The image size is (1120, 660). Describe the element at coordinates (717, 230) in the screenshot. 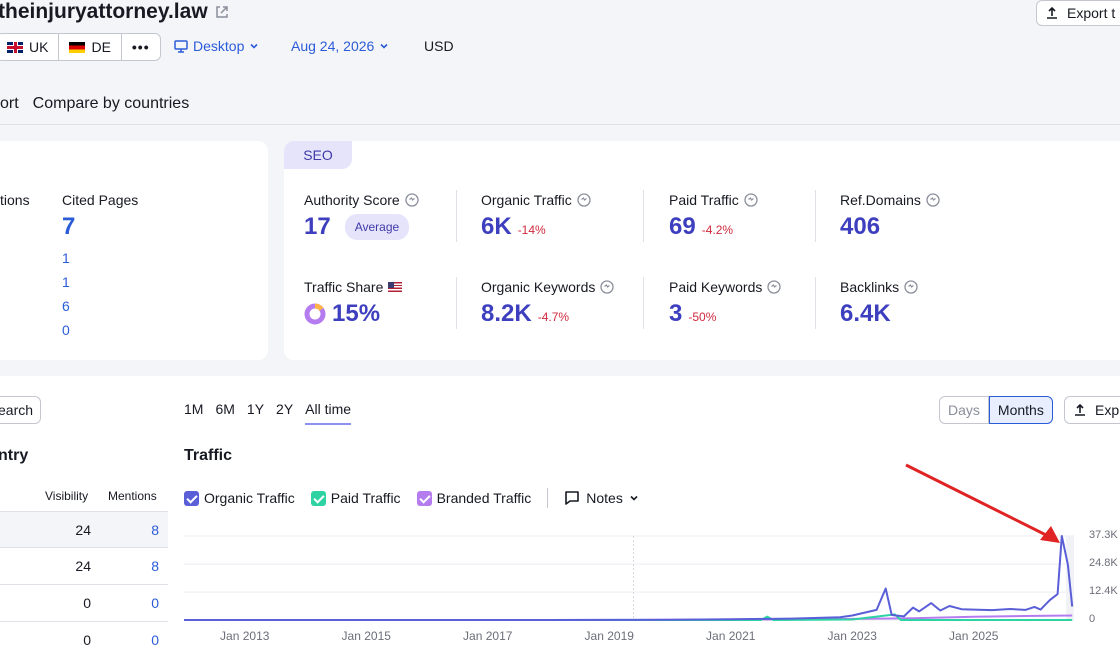

I see `paid-traffic-delta: -4.2%` at that location.